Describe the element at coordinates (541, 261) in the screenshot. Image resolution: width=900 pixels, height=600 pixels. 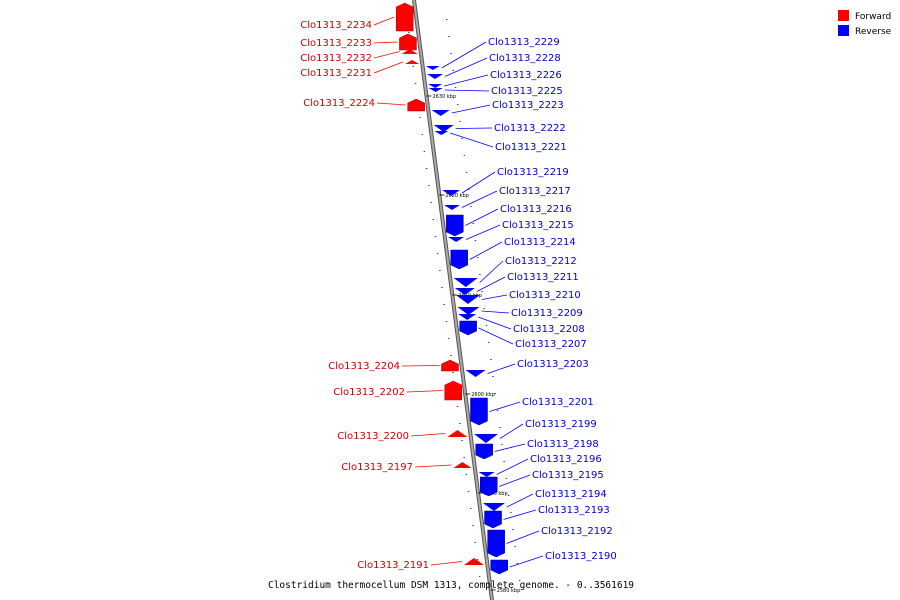
I see `gene-label: Clo1313_2212` at that location.